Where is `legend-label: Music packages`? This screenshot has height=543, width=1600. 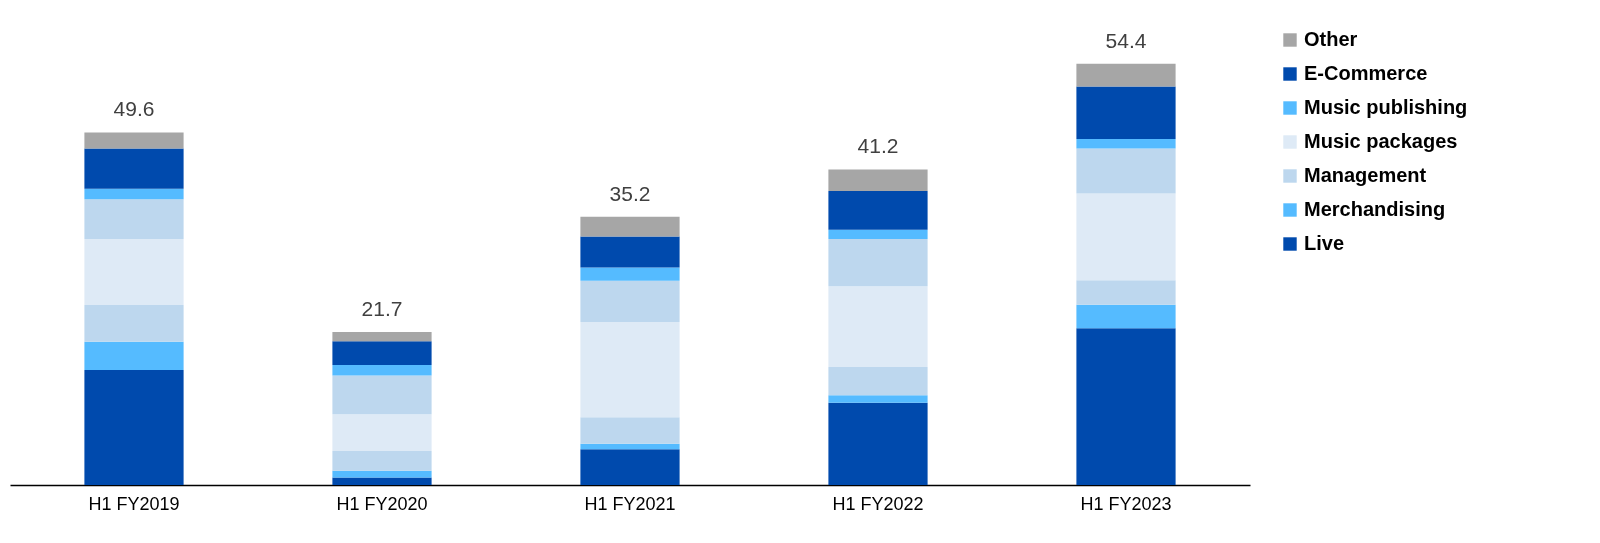
legend-label: Music packages is located at coordinates (1381, 141).